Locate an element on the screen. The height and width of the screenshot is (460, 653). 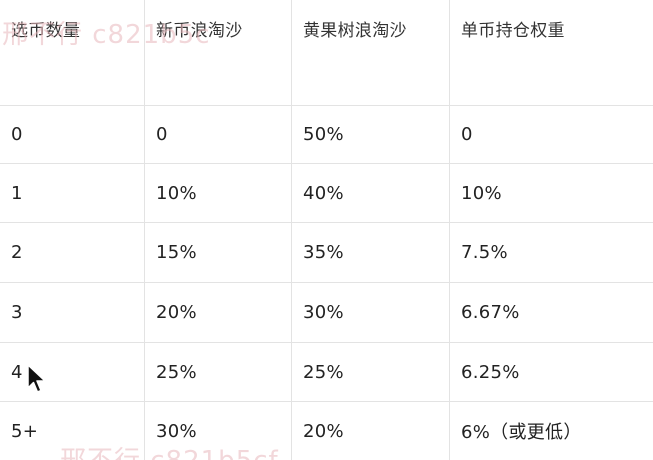
table-cell: 4 is located at coordinates (72, 372).